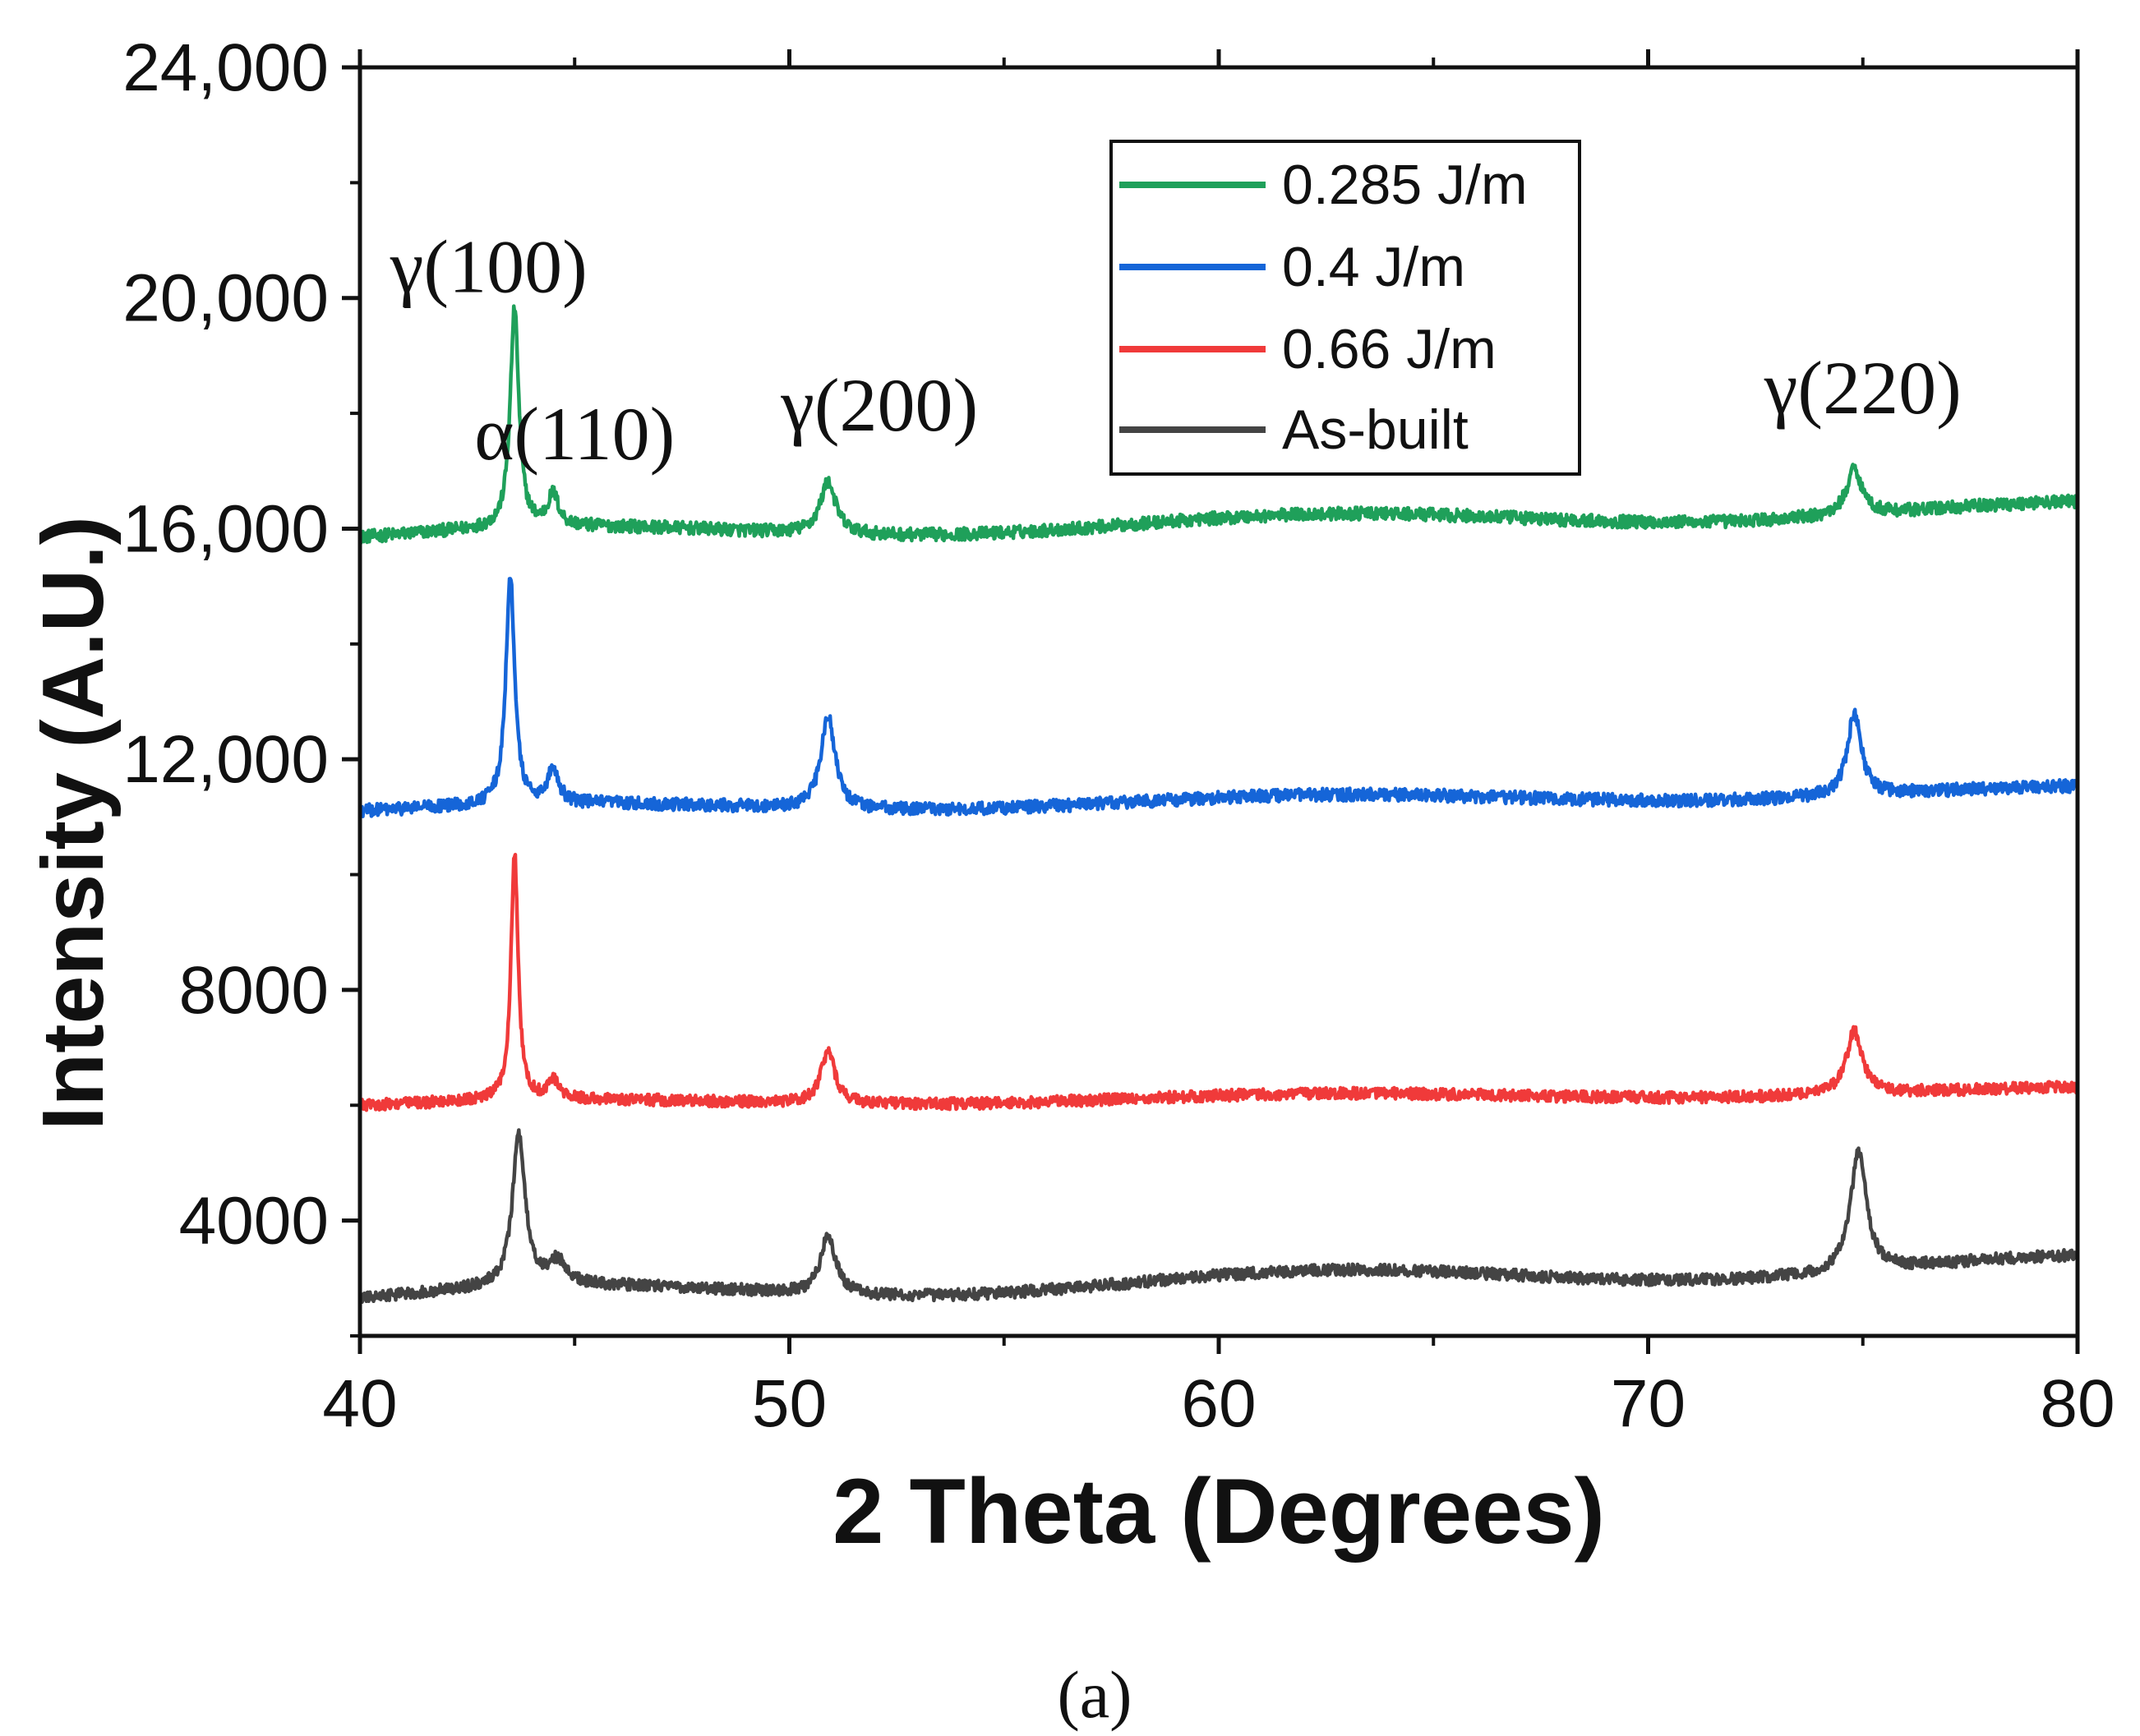 The height and width of the screenshot is (1736, 2140). What do you see at coordinates (254, 1222) in the screenshot?
I see `y-tick-label: 4000` at bounding box center [254, 1222].